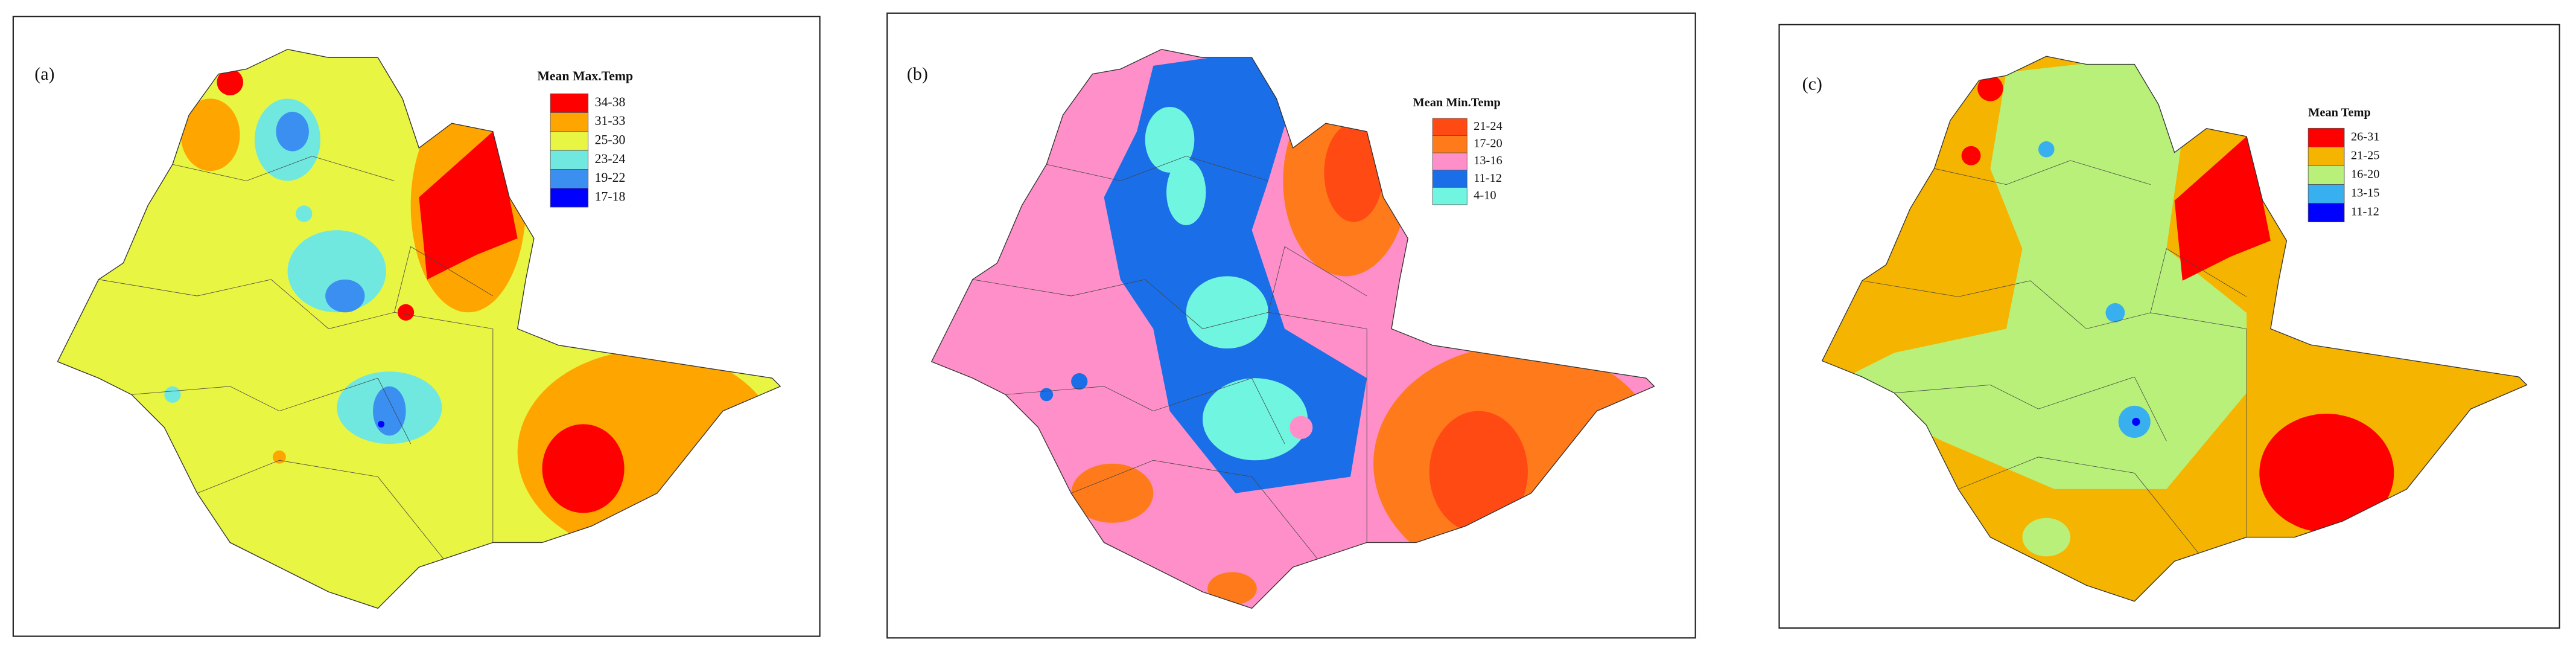  What do you see at coordinates (2365, 174) in the screenshot?
I see `legend-label: 16-20` at bounding box center [2365, 174].